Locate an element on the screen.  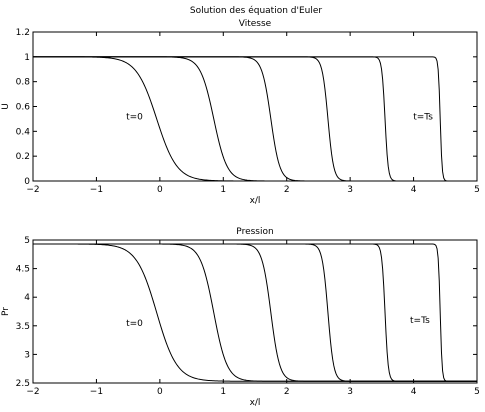
velocity-y-tick-label: 0.4 is located at coordinates (23, 132).